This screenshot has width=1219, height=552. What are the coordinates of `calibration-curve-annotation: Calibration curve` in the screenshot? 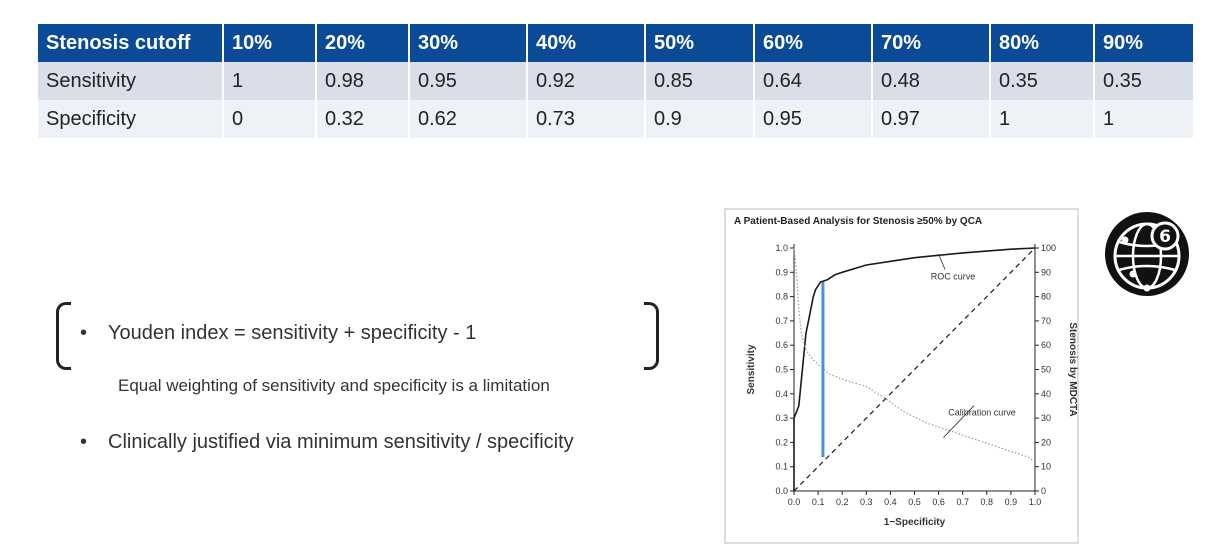 It's located at (982, 413).